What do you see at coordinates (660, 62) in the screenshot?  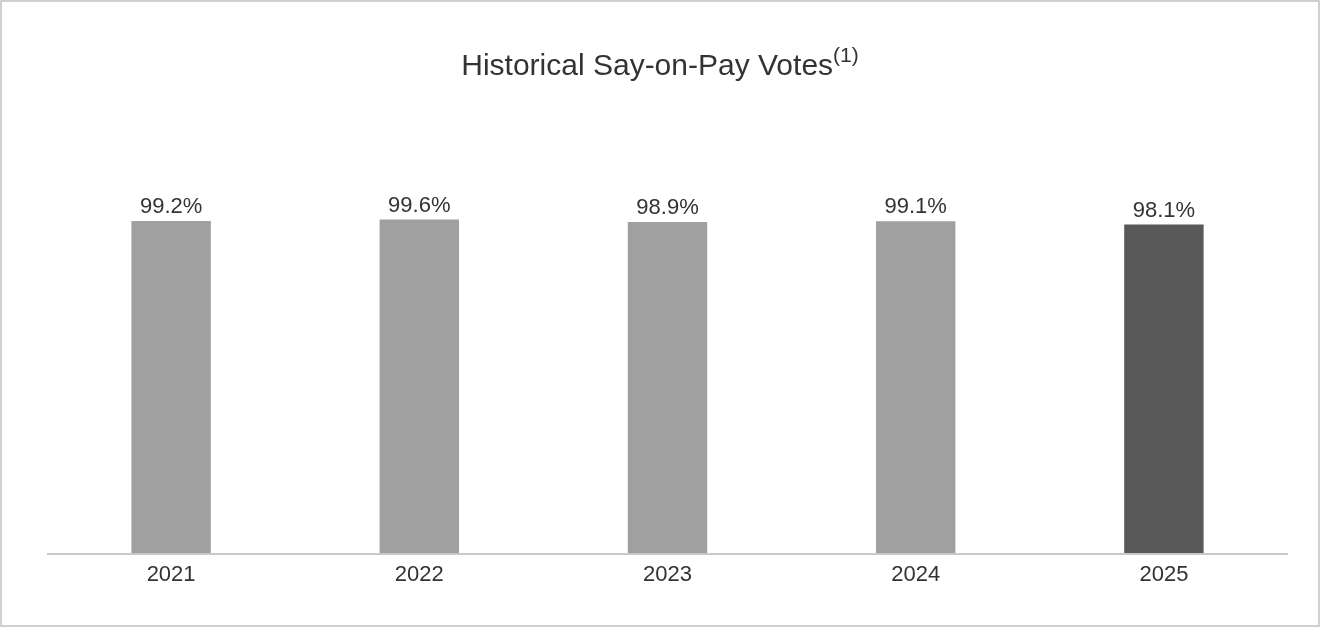 I see `chart-title: Historical Say-on-Pay Votes$^{(1)}$` at bounding box center [660, 62].